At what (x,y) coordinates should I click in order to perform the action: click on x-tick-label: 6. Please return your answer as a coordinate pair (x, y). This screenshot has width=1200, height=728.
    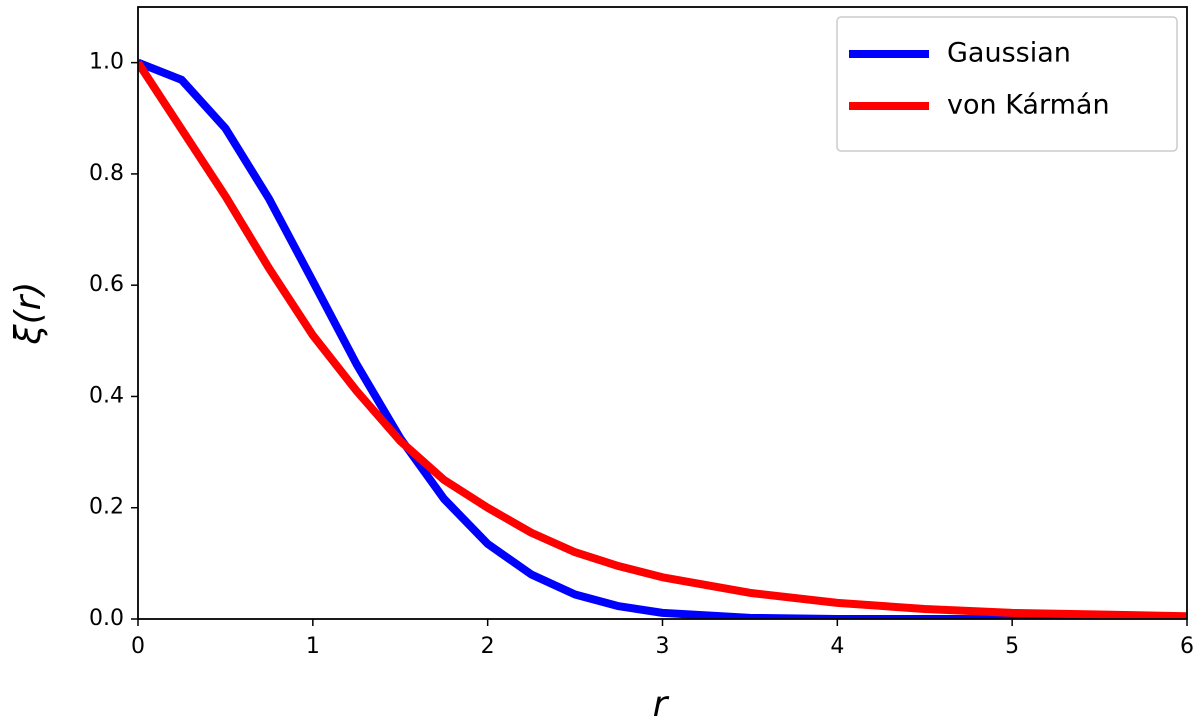
    Looking at the image, I should click on (1187, 646).